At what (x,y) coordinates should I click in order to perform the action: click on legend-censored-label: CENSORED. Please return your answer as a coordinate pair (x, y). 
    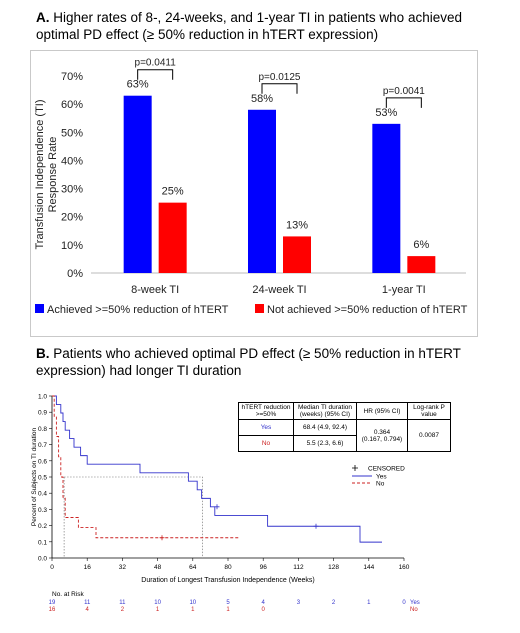
    Looking at the image, I should click on (386, 469).